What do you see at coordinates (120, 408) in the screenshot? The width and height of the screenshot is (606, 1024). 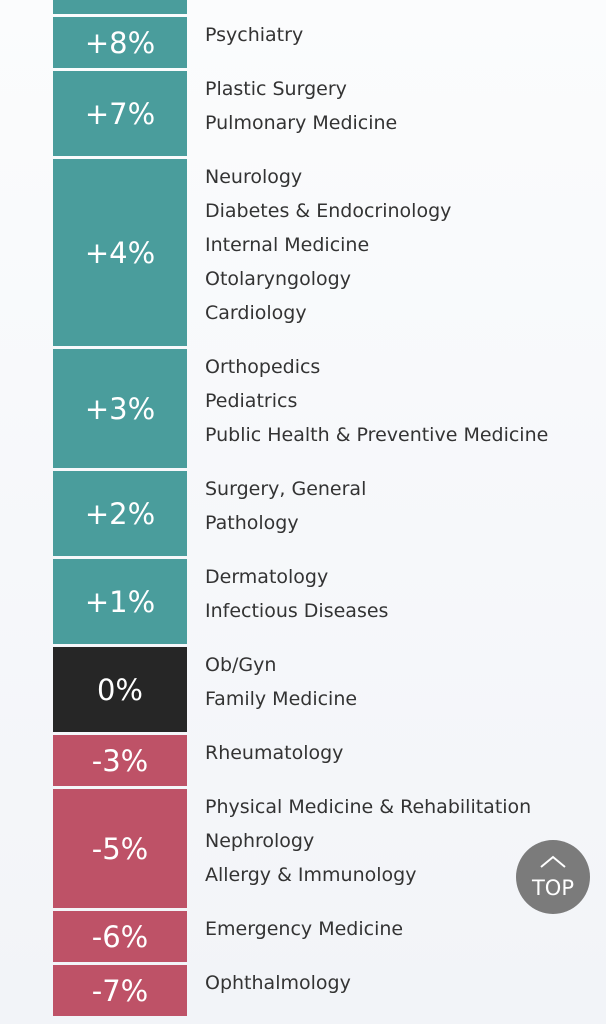 I see `change-box: +3%` at bounding box center [120, 408].